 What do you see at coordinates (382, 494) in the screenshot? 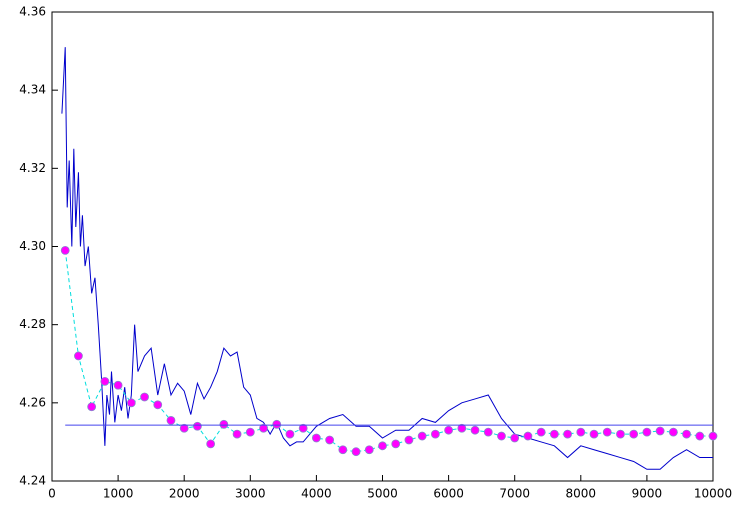
I see `x-tick-label: 5000` at bounding box center [382, 494].